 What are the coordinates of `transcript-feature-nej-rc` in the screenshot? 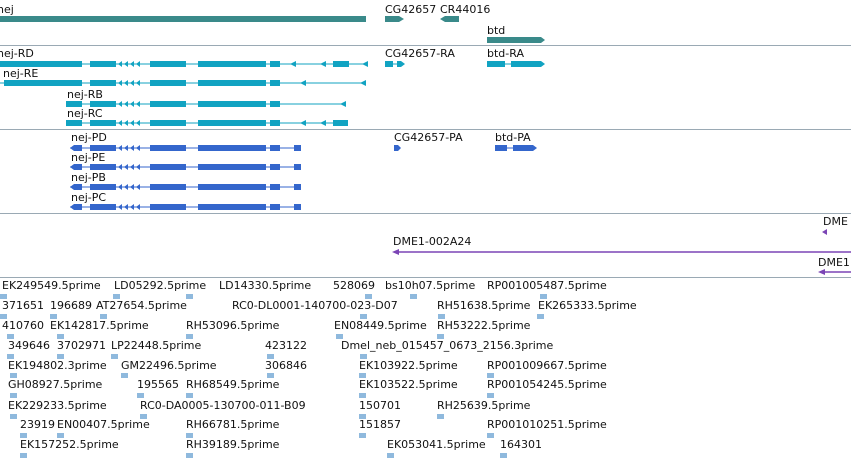 It's located at (211, 123).